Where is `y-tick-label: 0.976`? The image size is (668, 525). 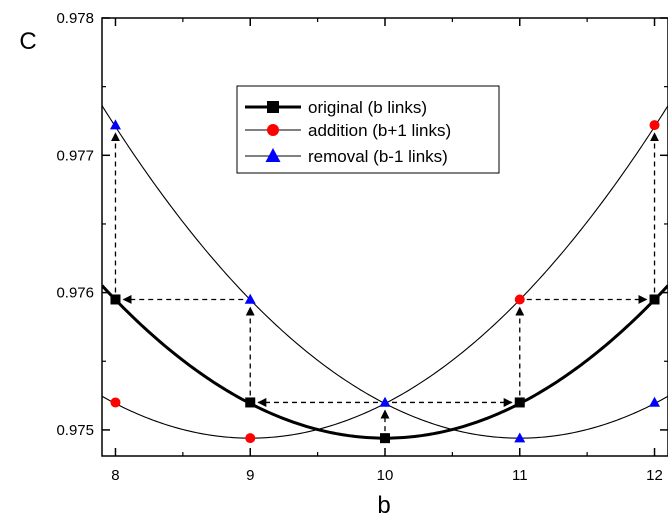
y-tick-label: 0.976 is located at coordinates (75, 293).